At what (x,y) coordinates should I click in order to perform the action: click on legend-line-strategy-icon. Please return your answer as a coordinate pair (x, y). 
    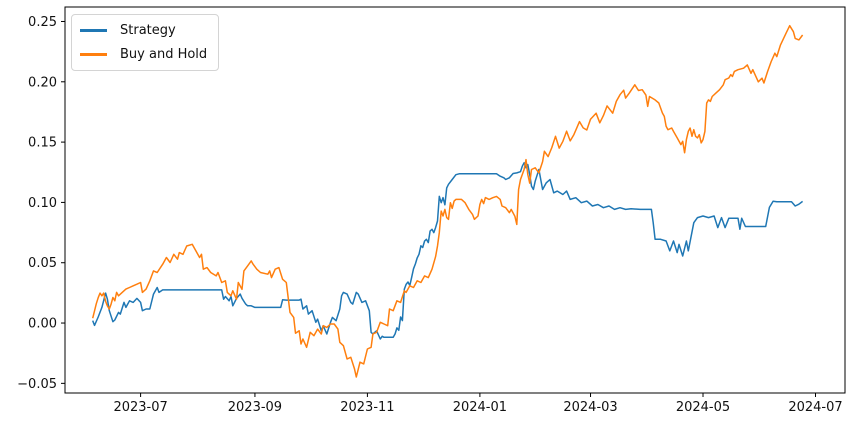
    Looking at the image, I should click on (93, 30).